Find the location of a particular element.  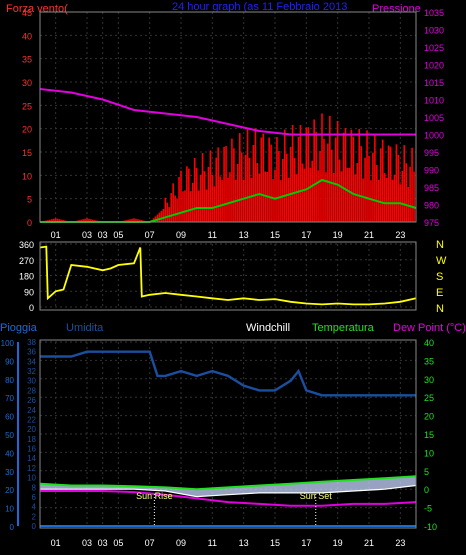

x-tick-label: 05 is located at coordinates (118, 543).